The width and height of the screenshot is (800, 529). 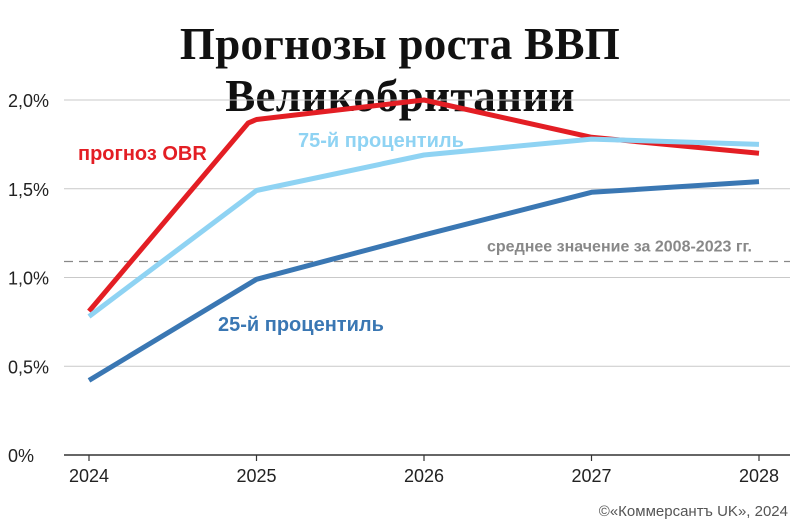 I want to click on copyright-note: ©«Коммерсантъ UK», 2024, so click(x=693, y=511).